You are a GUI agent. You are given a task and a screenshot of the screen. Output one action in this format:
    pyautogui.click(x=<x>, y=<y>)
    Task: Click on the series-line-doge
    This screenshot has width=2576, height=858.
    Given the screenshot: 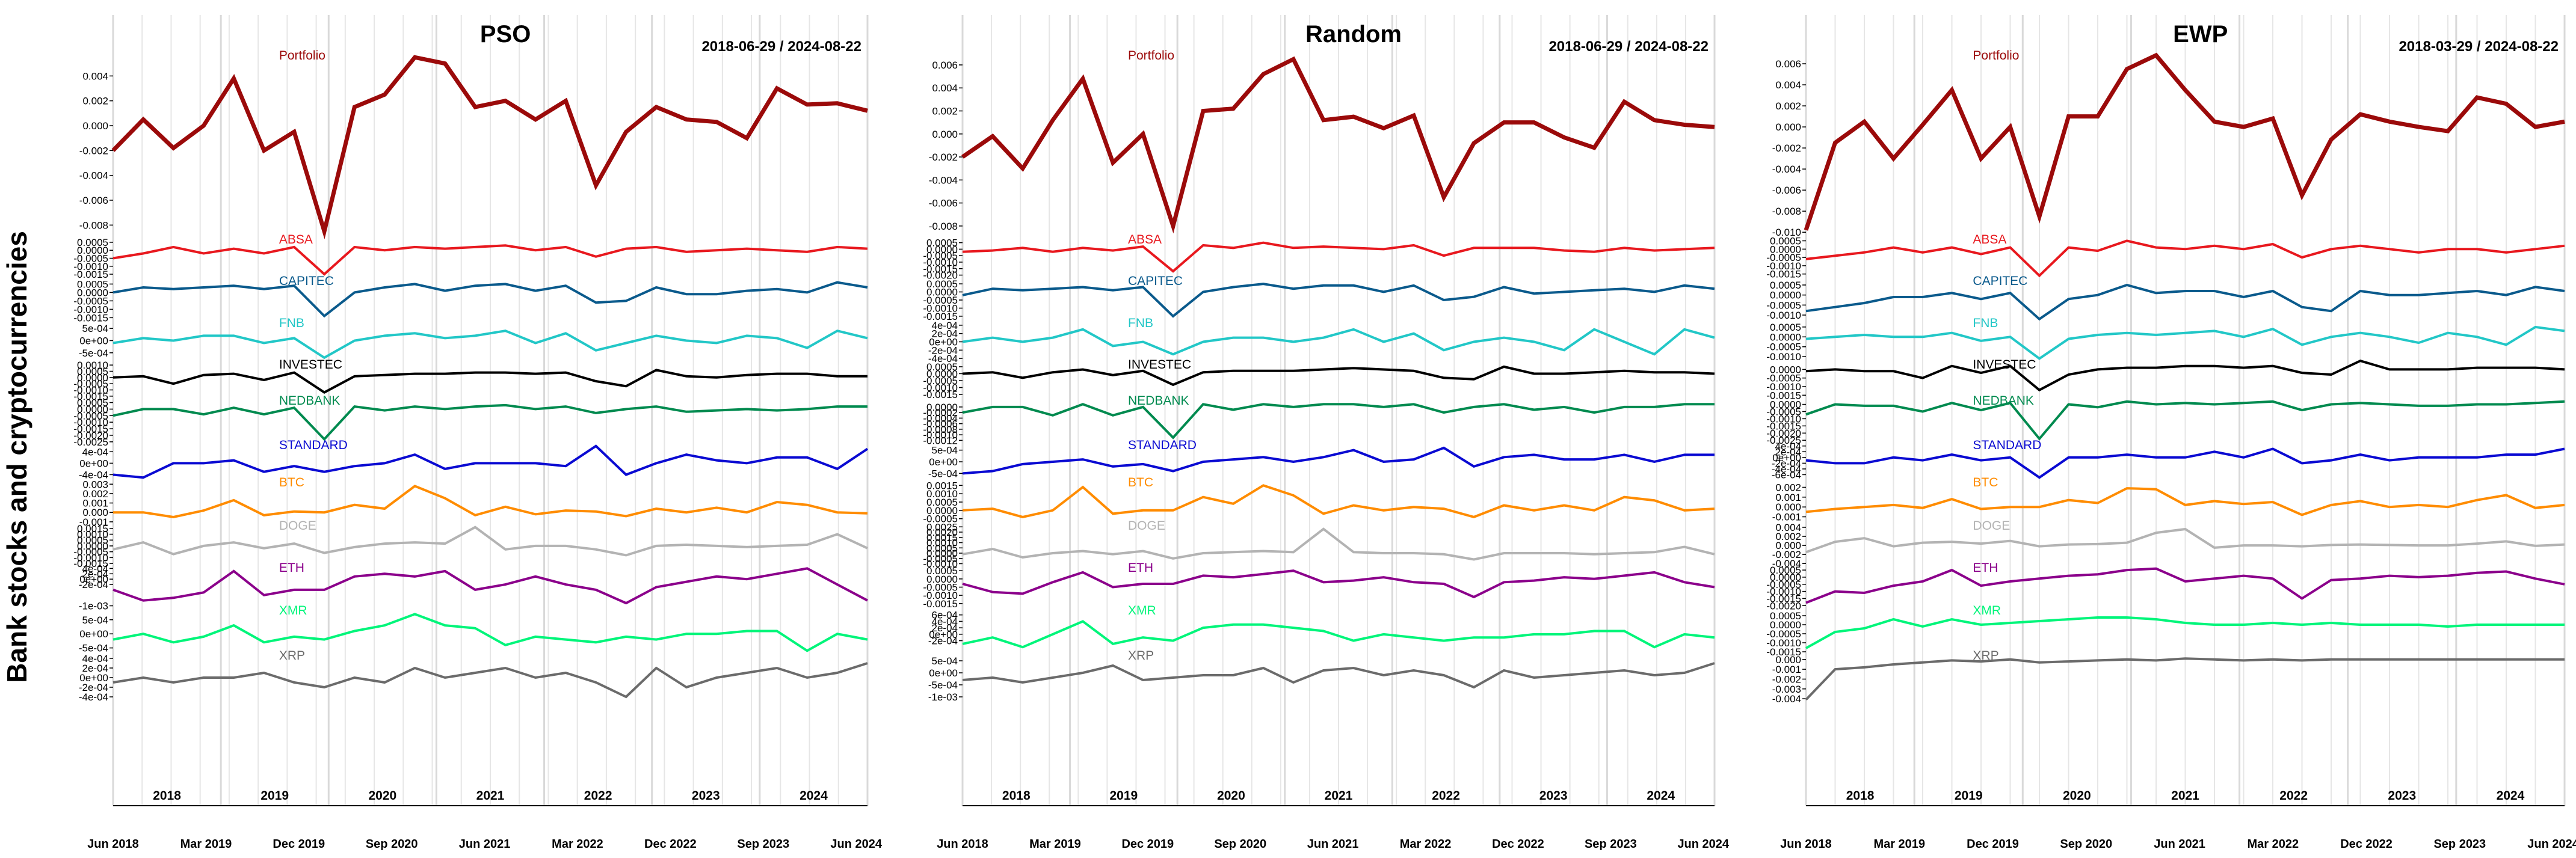 What is the action you would take?
    pyautogui.click(x=1338, y=544)
    